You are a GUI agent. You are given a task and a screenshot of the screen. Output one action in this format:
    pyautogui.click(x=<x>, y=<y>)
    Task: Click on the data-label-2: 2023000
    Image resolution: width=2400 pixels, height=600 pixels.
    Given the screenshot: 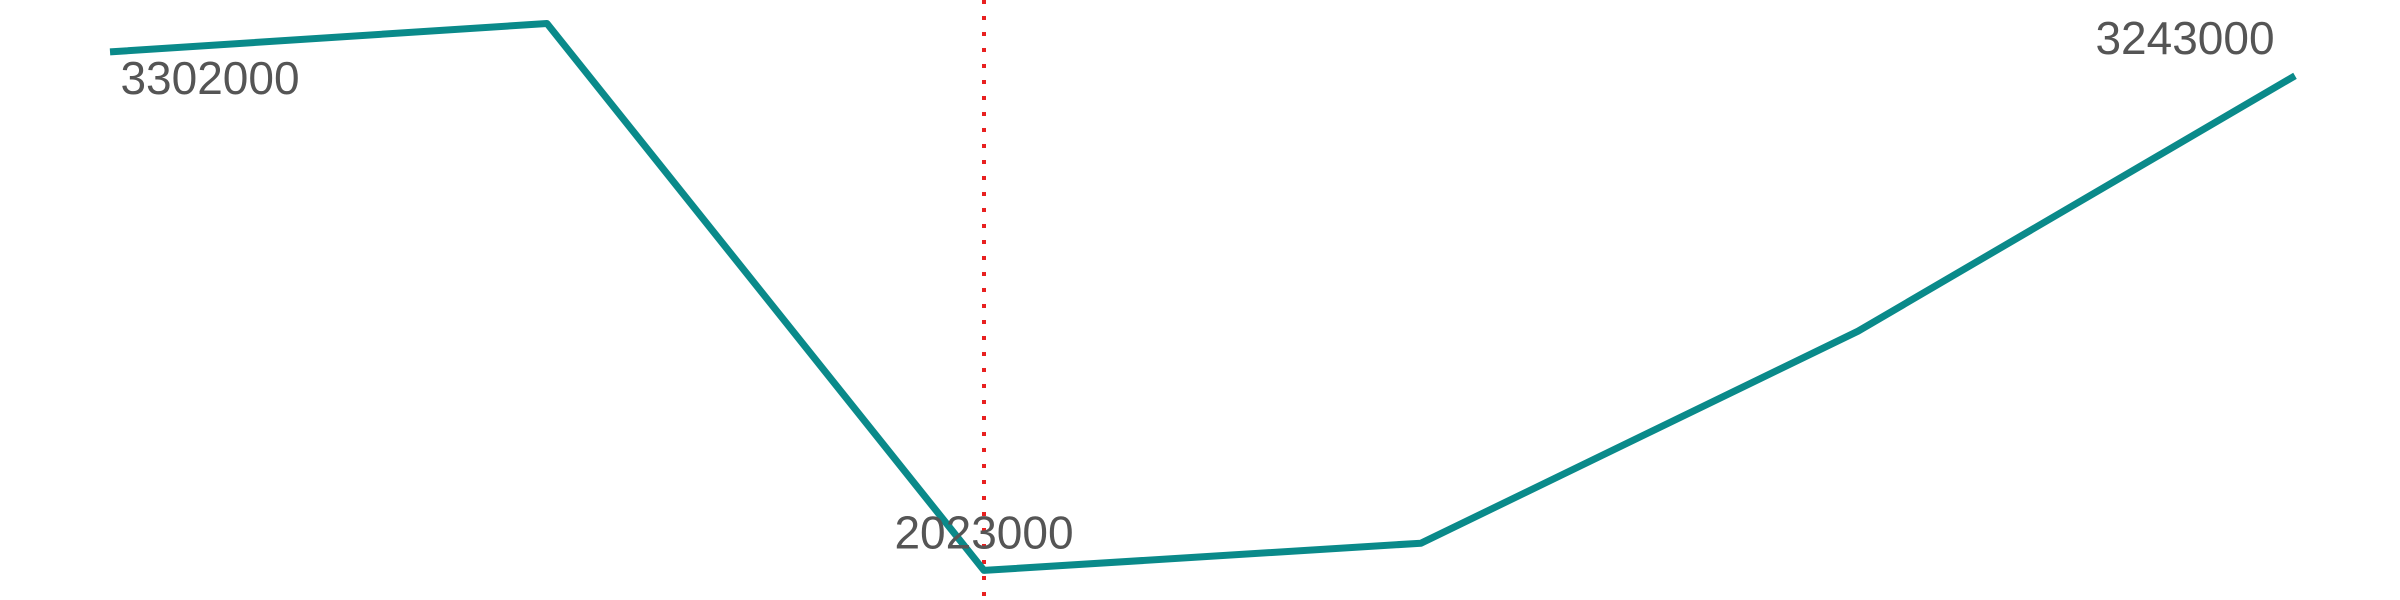 What is the action you would take?
    pyautogui.click(x=983, y=533)
    